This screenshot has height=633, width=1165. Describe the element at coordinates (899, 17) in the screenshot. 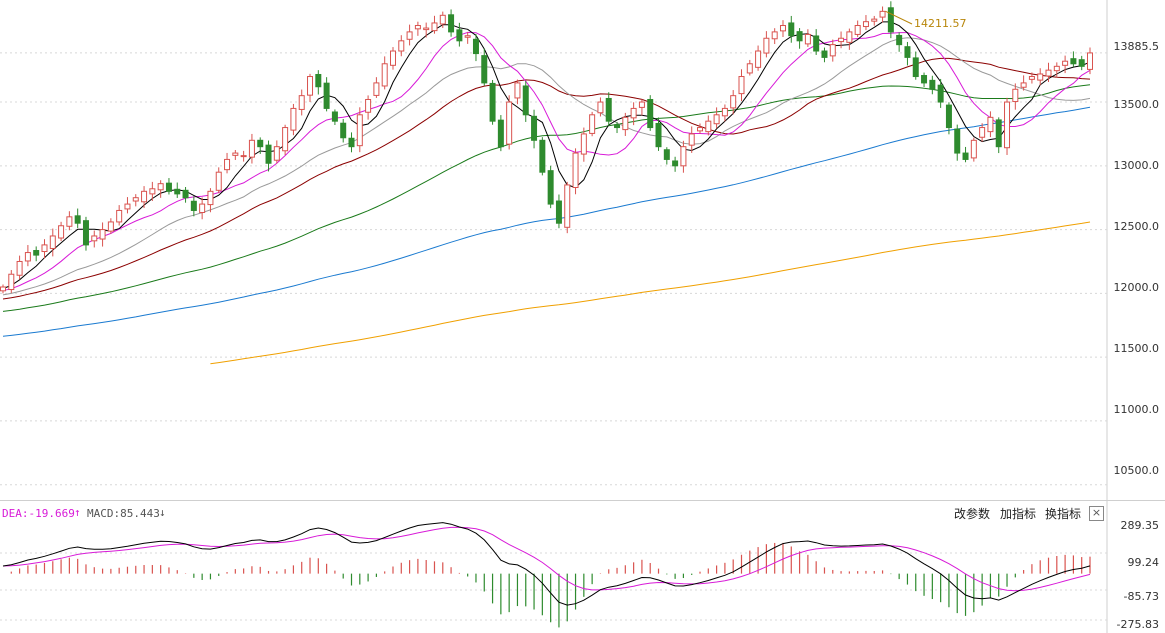

I see `peak-pointer` at that location.